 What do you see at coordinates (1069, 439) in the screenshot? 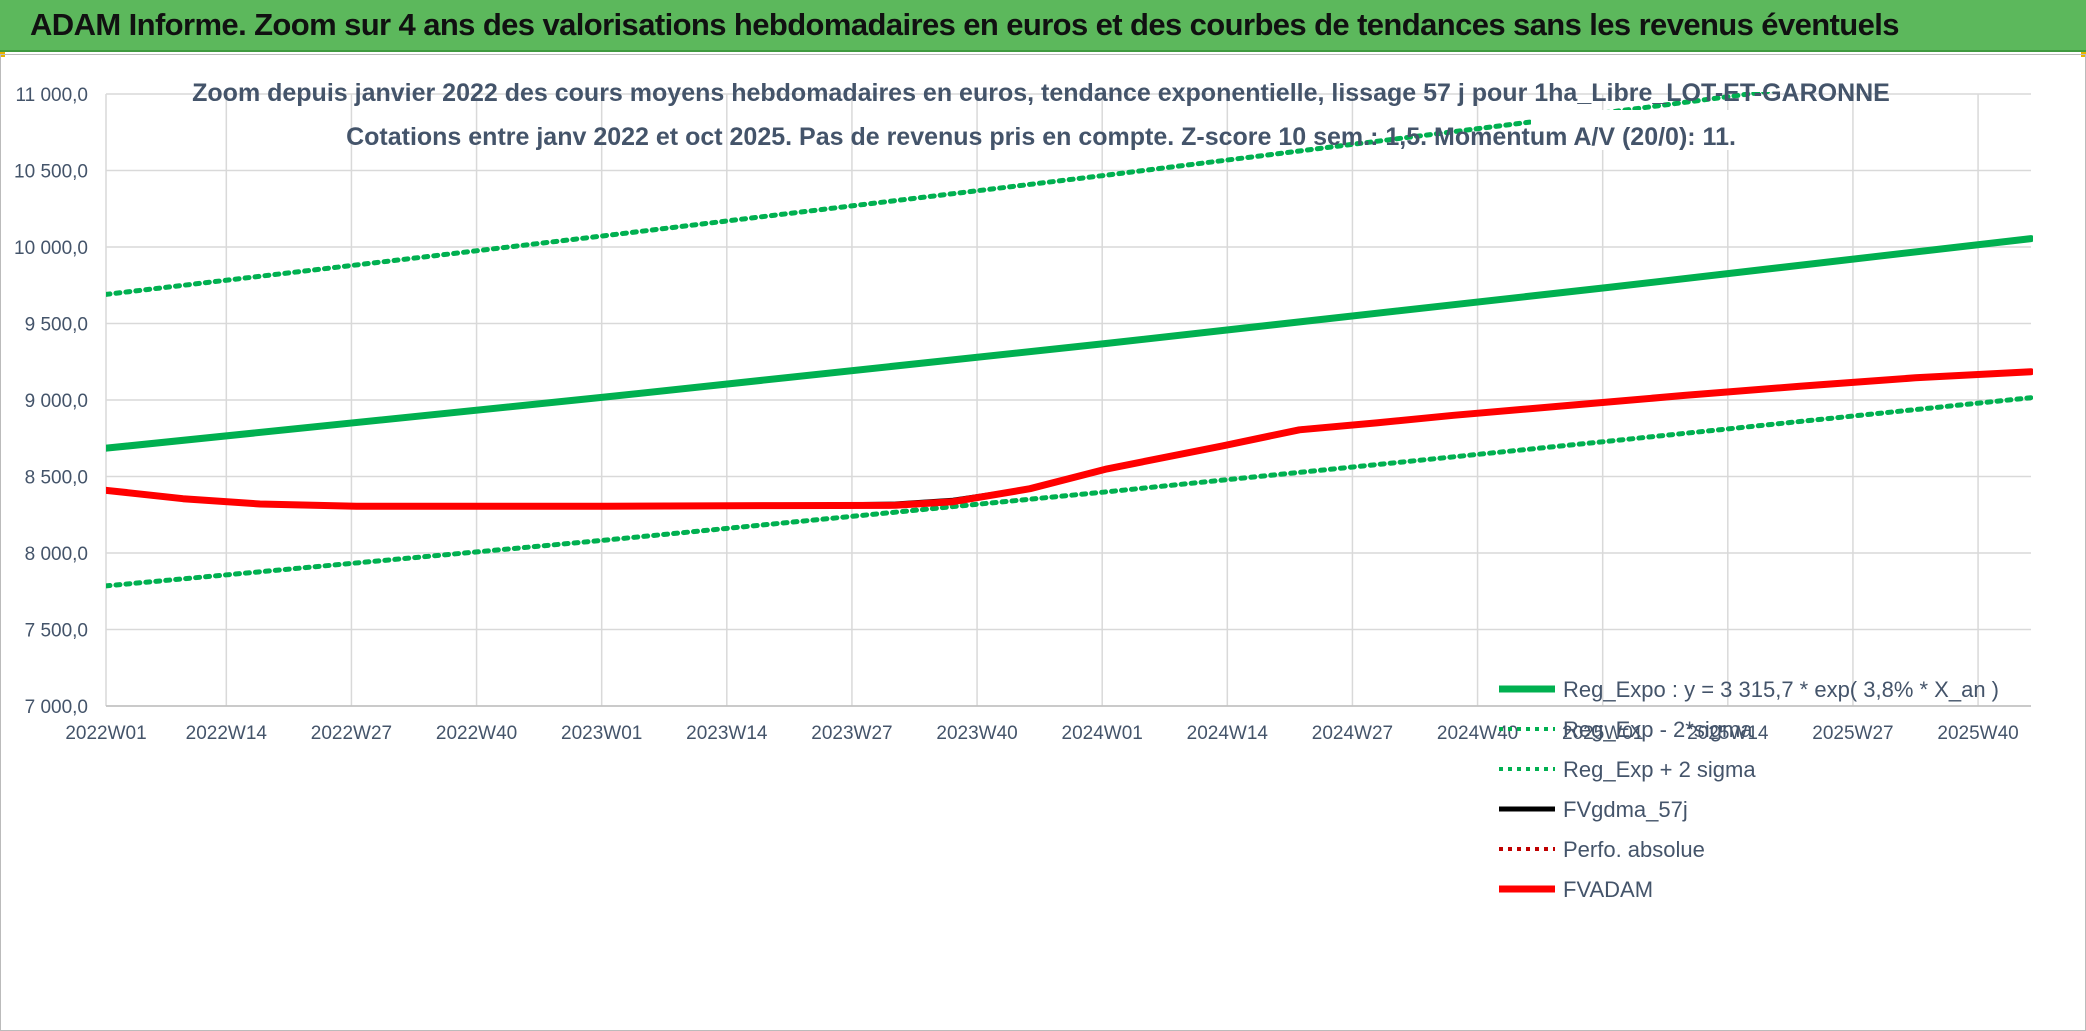
I see `series-line-fvadam` at bounding box center [1069, 439].